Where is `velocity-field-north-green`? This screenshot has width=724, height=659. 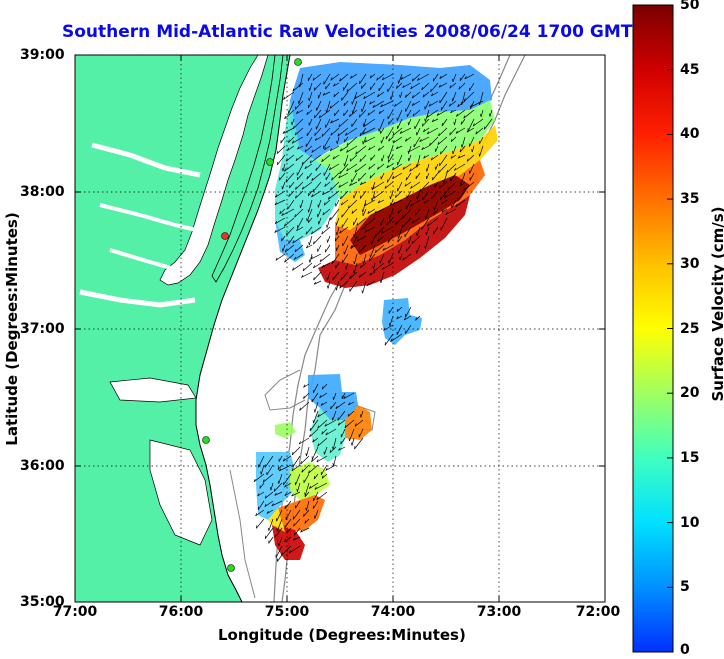 velocity-field-north-green is located at coordinates (405, 150).